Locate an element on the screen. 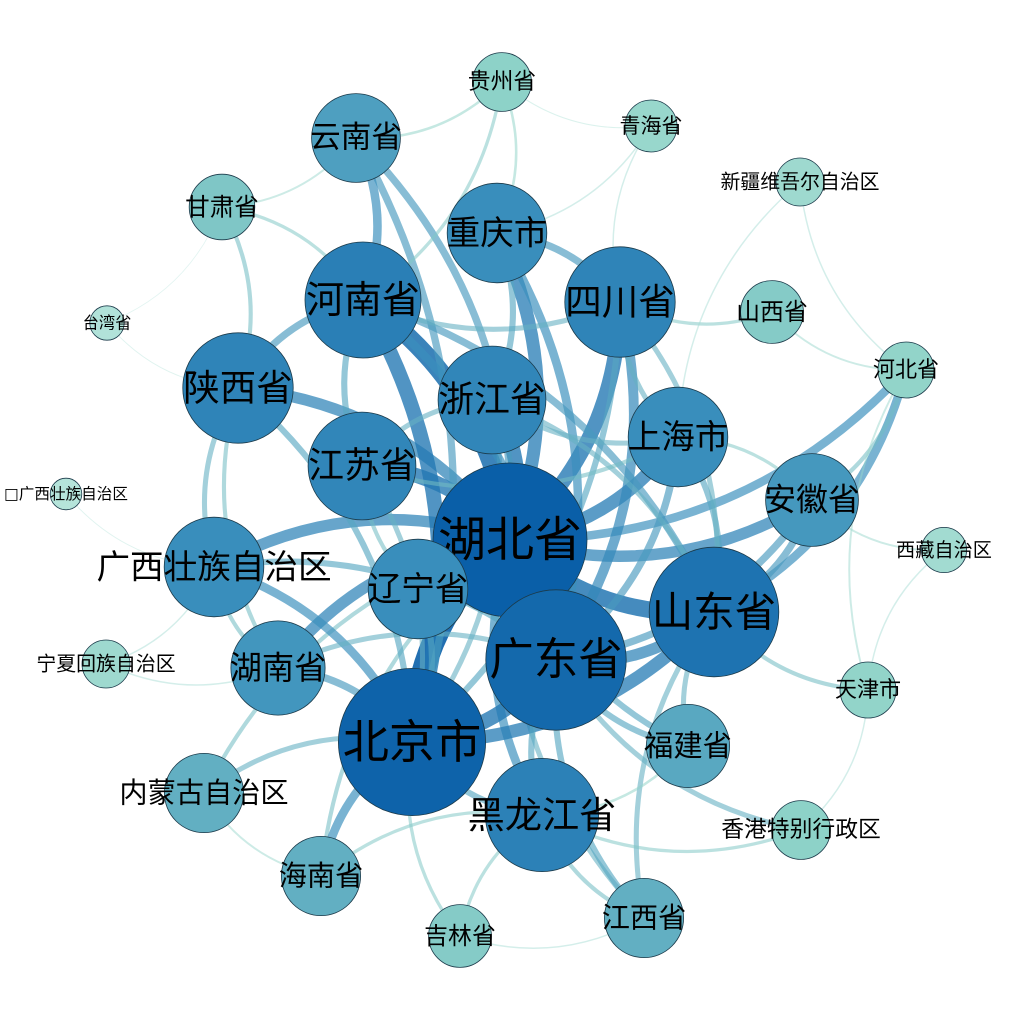 The height and width of the screenshot is (1024, 1024). node-label-guangxi: 广西壮族自治区 is located at coordinates (213, 567).